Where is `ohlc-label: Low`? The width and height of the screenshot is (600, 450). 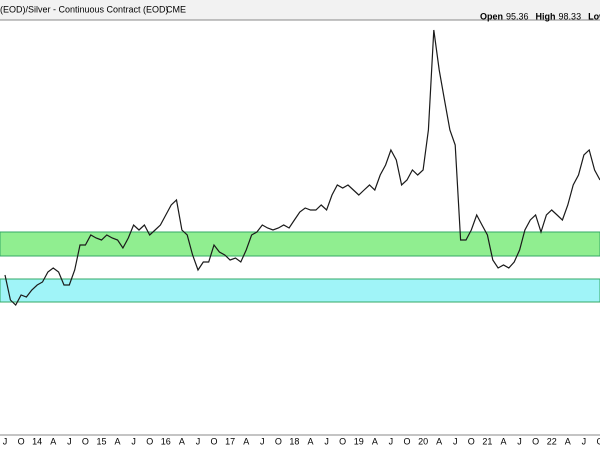 ohlc-label: Low is located at coordinates (594, 16).